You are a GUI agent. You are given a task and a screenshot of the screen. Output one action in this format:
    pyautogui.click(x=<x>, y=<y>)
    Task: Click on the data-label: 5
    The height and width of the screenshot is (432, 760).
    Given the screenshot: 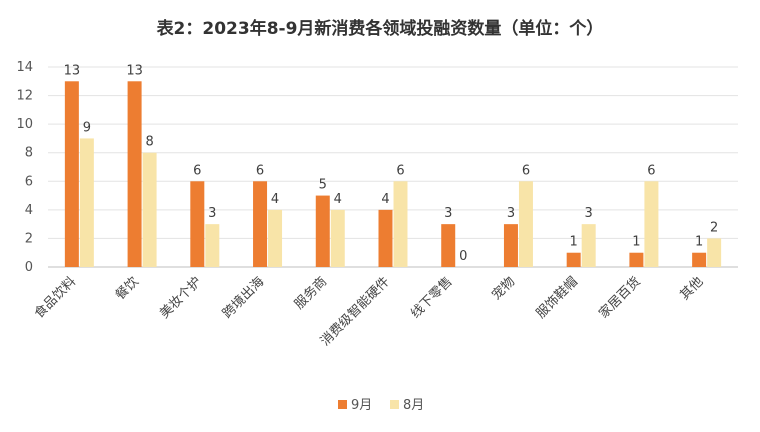 What is the action you would take?
    pyautogui.click(x=323, y=185)
    